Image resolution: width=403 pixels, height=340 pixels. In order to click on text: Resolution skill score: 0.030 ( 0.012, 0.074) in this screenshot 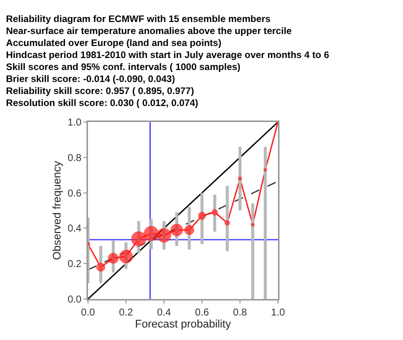, I will do `click(102, 103)`.